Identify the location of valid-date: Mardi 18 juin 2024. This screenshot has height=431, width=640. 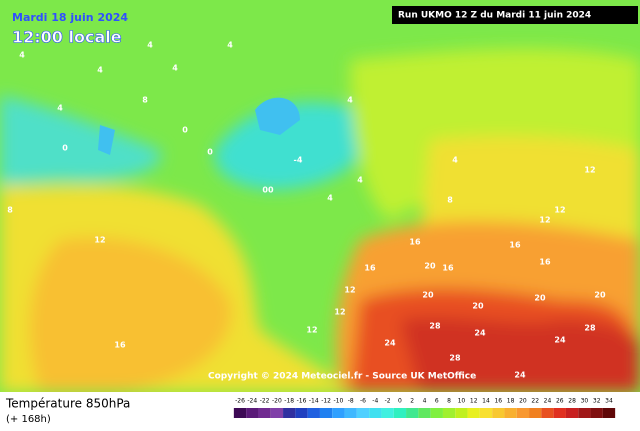
(70, 17).